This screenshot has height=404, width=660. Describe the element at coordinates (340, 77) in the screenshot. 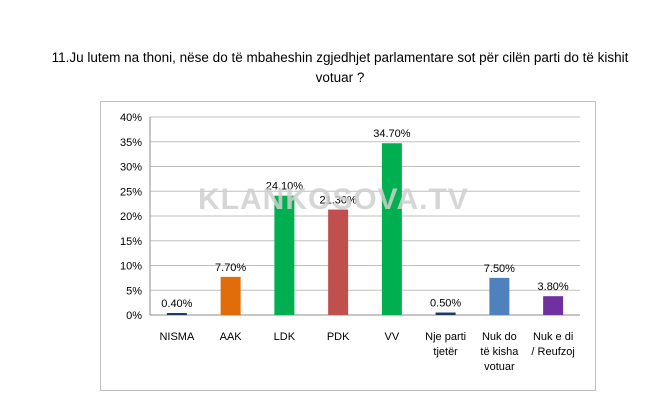

I see `question-line-2: votuar ?` at that location.